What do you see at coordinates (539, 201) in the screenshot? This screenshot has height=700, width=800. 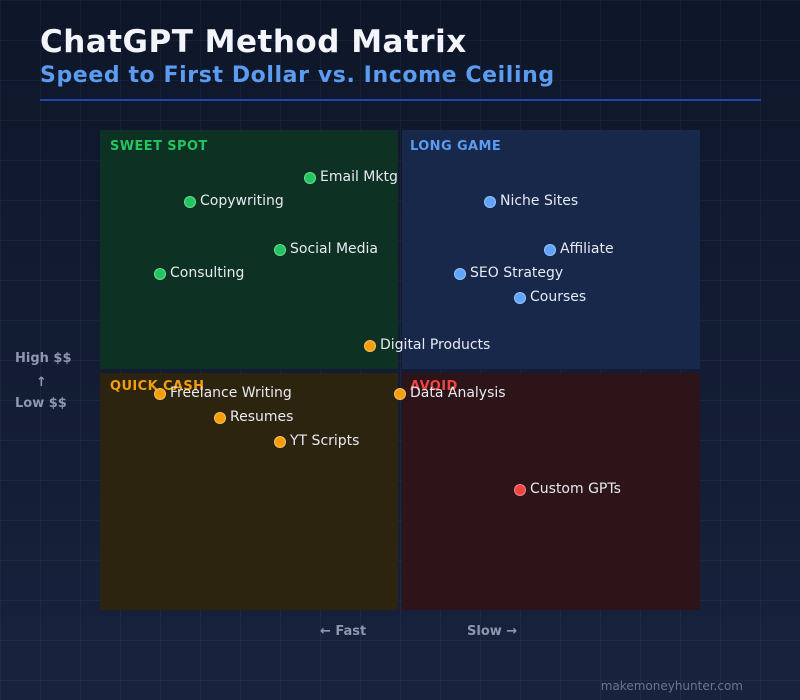 I see `scatter-point-label: Niche Sites` at bounding box center [539, 201].